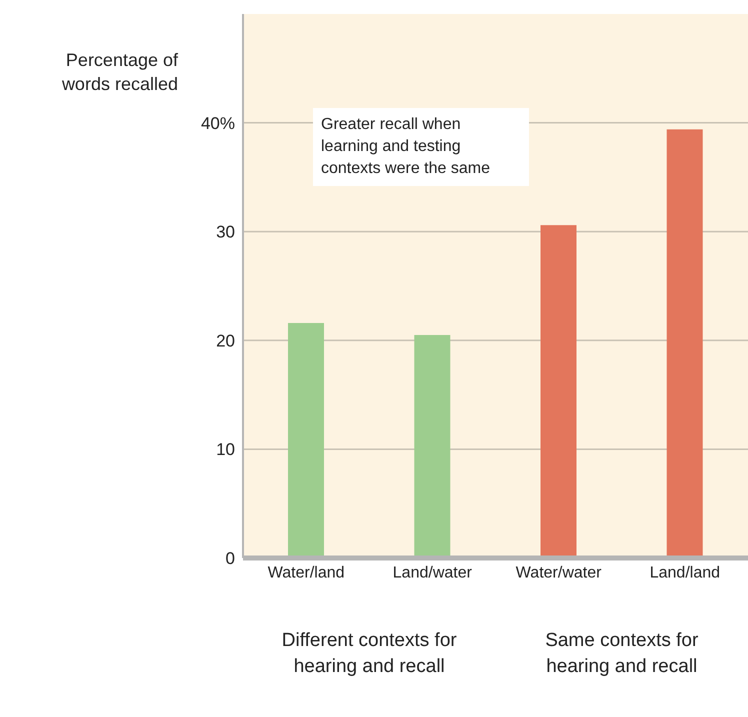  I want to click on text: Different contexts for hearing and recall, so click(369, 654).